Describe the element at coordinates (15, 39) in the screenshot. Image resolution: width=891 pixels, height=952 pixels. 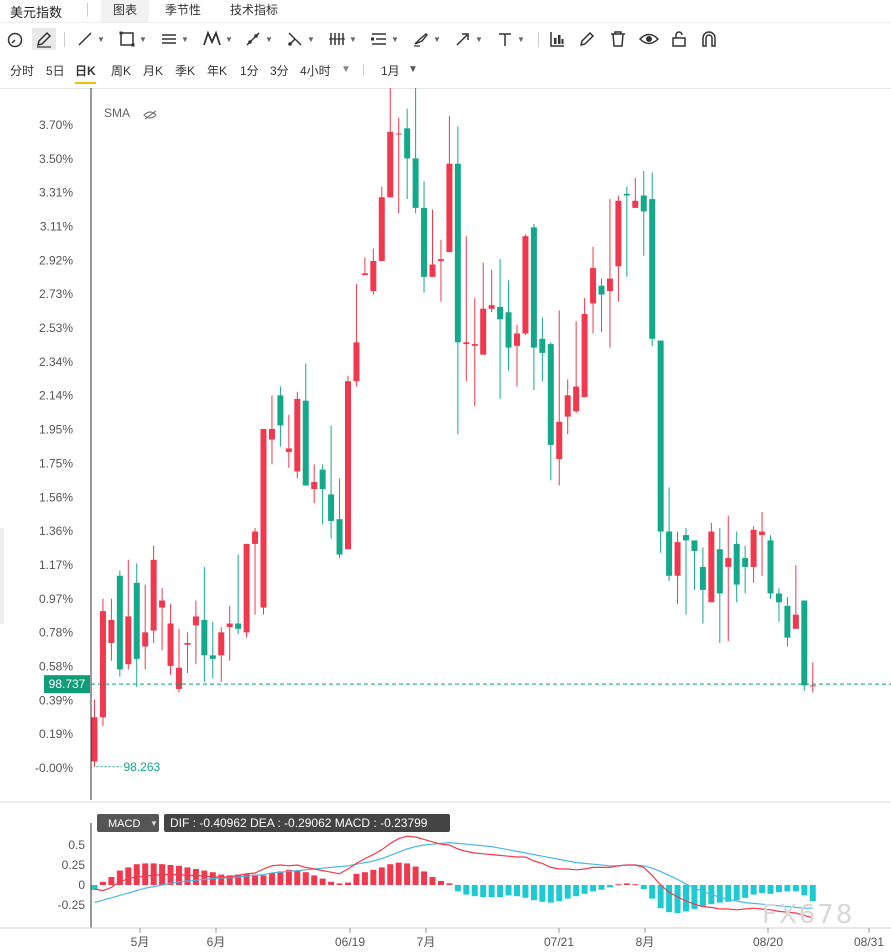
I see `ruler-icon` at that location.